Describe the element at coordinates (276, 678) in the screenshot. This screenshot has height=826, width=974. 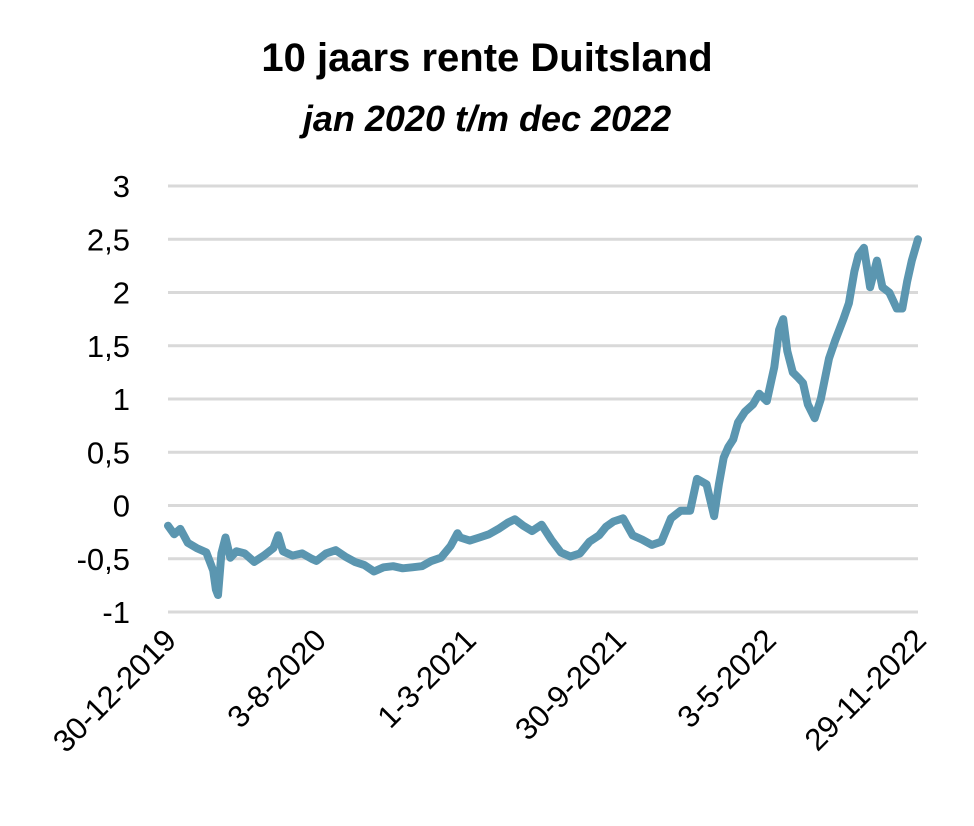
I see `x-tick-label: 3-8-2020` at that location.